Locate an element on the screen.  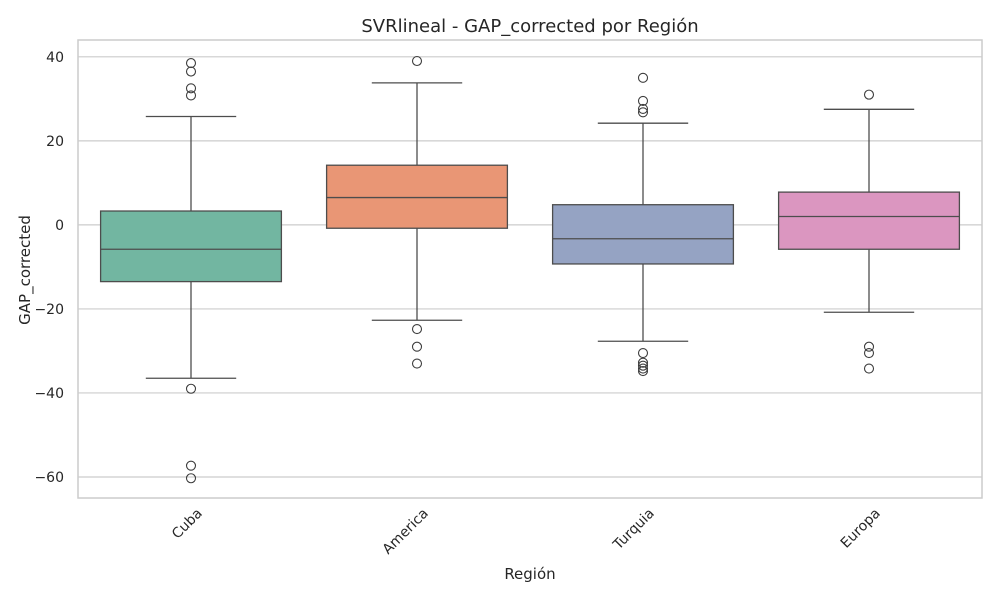
box-group-cuba is located at coordinates (191, 271).